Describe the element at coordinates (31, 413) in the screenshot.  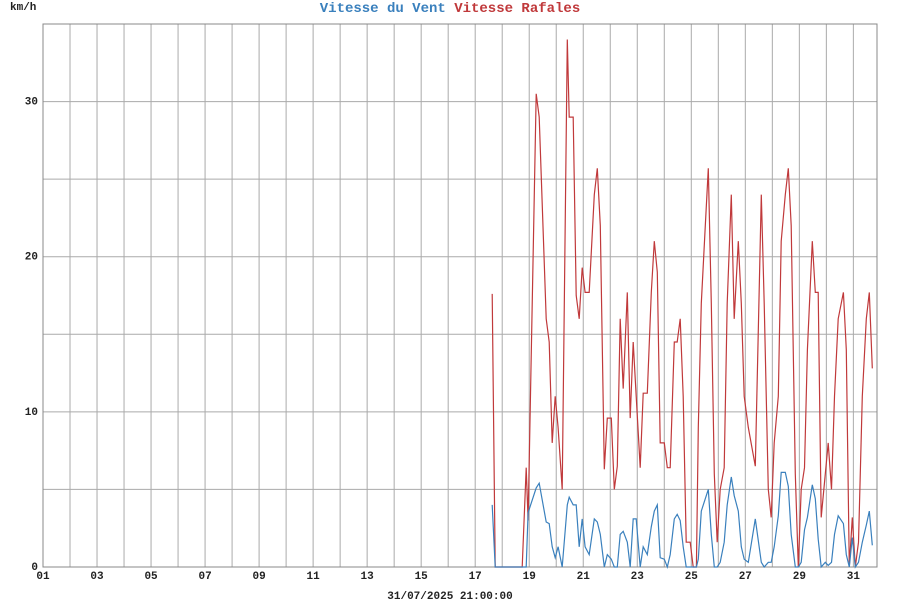
I see `y-tick-label: 10` at that location.